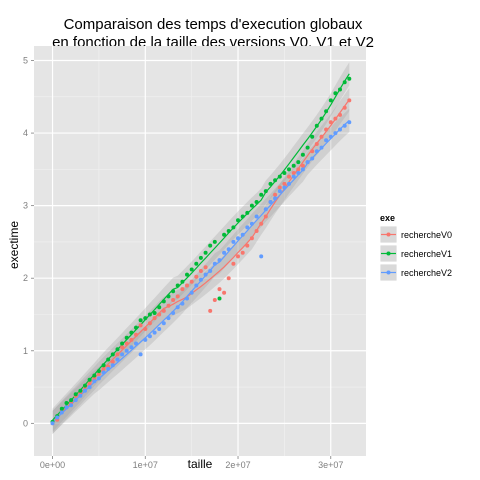 Image resolution: width=480 pixels, height=480 pixels. I want to click on legend-label-rechercheV2: rechercheV2, so click(426, 273).